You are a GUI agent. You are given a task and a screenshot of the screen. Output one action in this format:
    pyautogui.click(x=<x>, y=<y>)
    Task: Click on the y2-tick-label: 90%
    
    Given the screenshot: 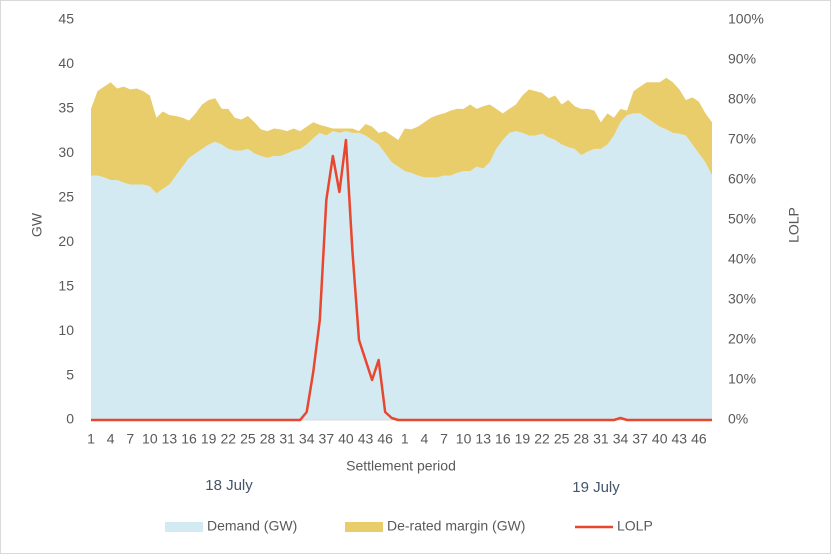 What is the action you would take?
    pyautogui.click(x=742, y=59)
    